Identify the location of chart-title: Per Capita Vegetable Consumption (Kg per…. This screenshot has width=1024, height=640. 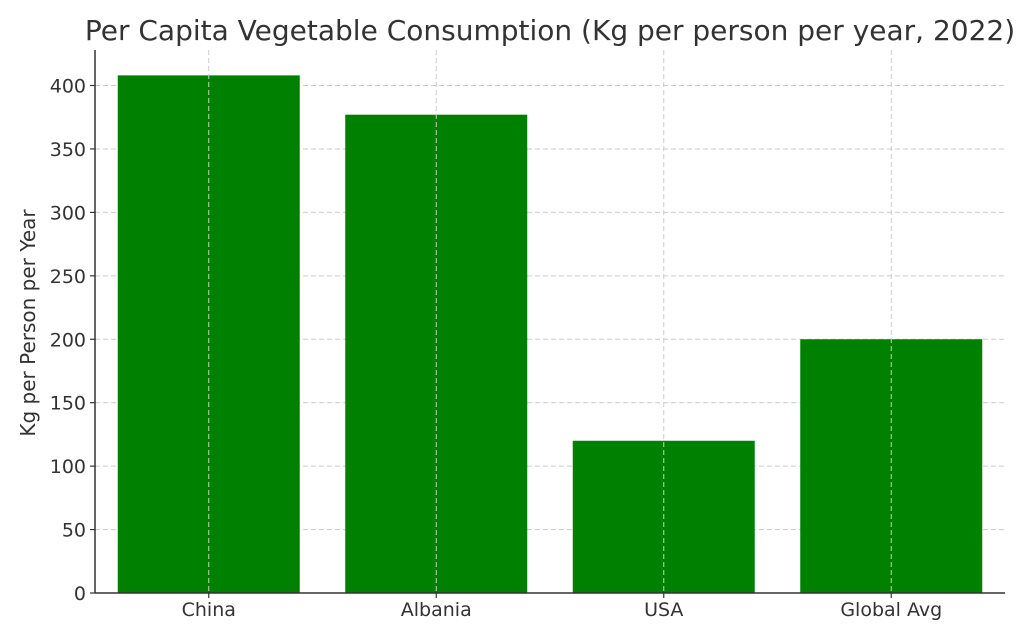
(550, 30).